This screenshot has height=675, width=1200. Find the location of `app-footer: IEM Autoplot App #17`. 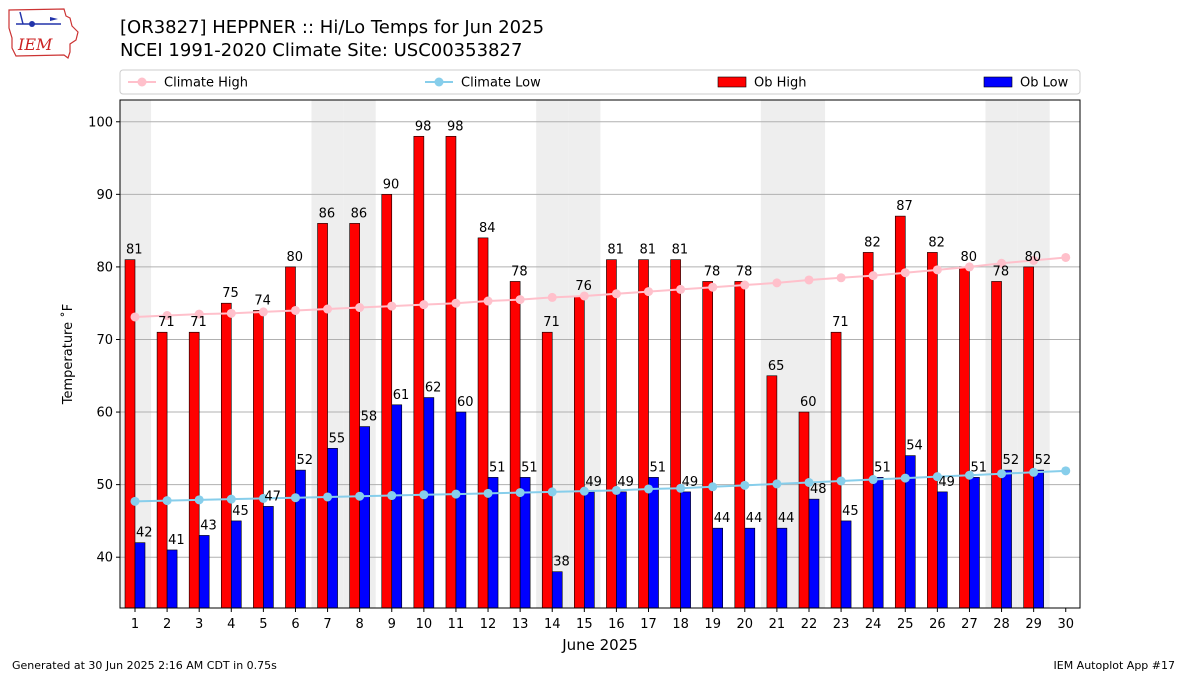

app-footer: IEM Autoplot App #17 is located at coordinates (1114, 665).